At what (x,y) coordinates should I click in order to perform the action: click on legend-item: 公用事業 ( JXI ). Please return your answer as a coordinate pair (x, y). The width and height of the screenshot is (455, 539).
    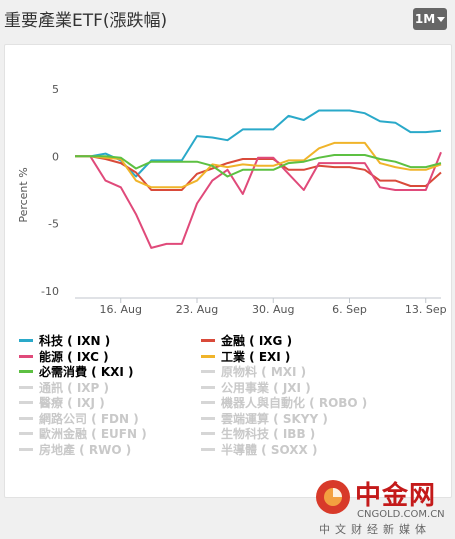
    Looking at the image, I should click on (256, 387).